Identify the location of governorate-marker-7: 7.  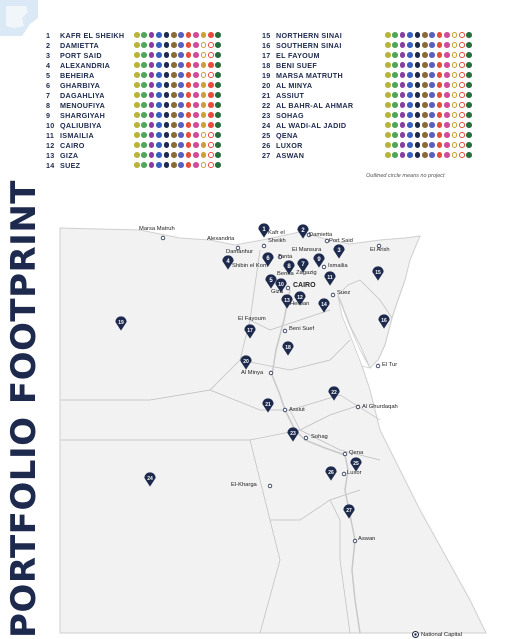
(303, 265).